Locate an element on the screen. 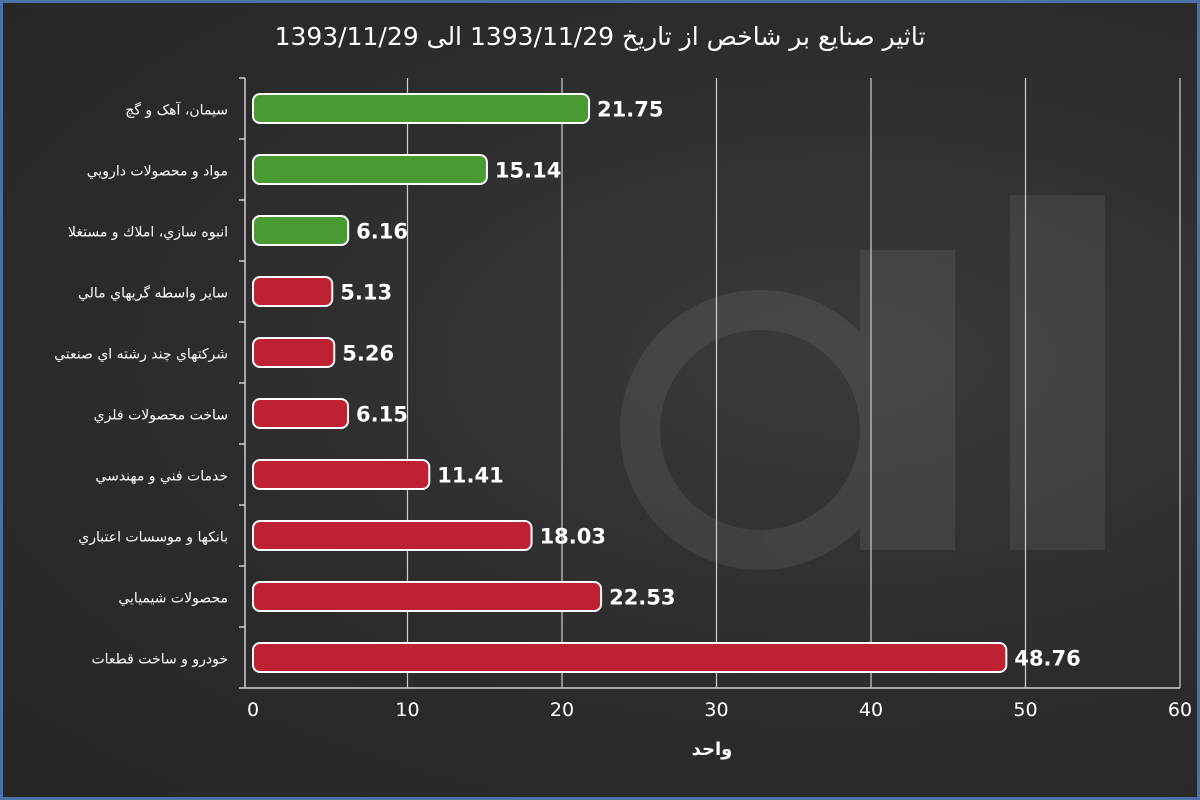 The image size is (1200, 800). y-tick-label: انبوه سازي، املاك و مستغلا is located at coordinates (148, 233).